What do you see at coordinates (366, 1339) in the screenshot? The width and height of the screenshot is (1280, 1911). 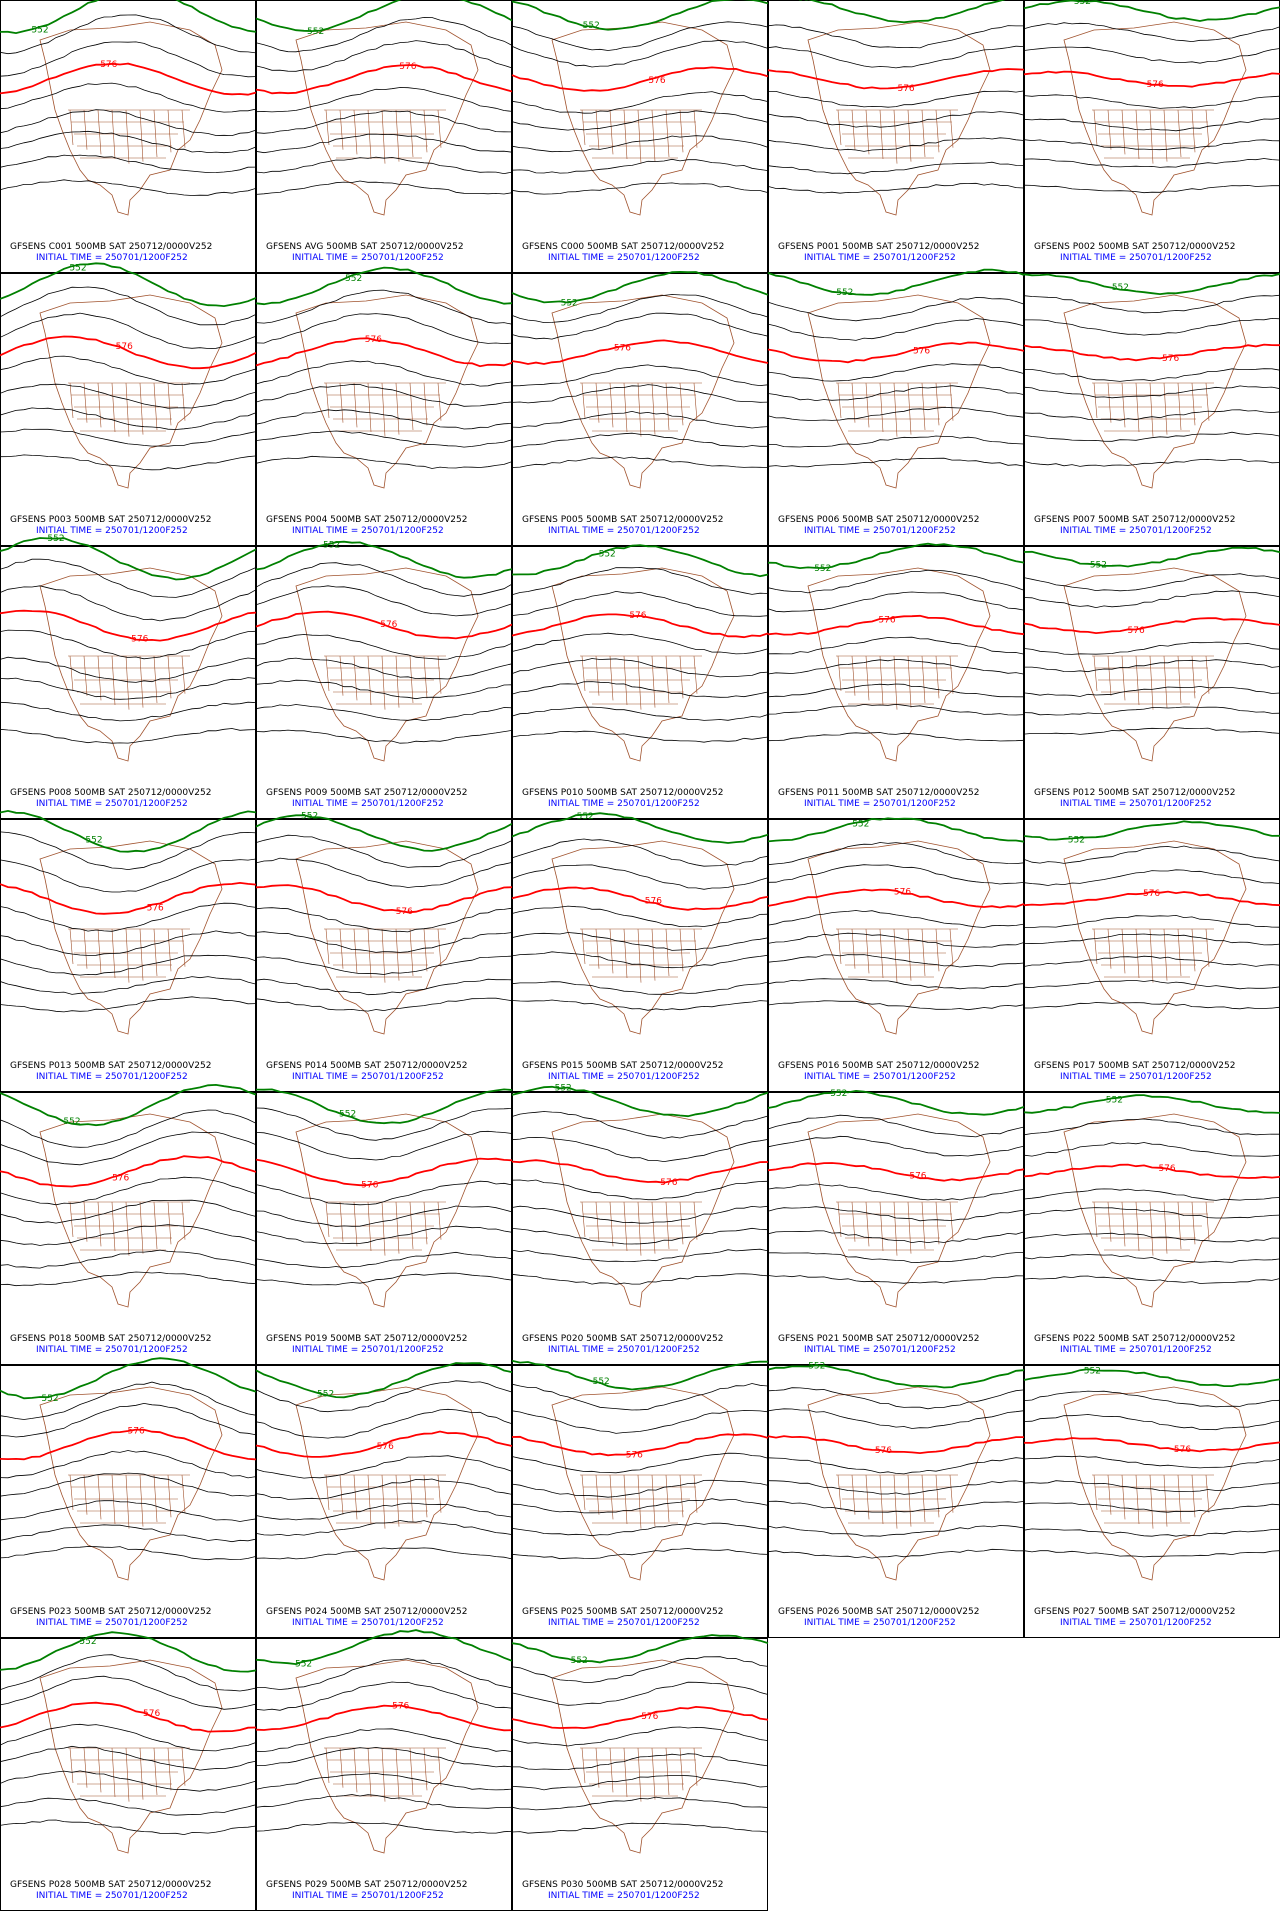 I see `panel-title: GFSENS P019 500MB SAT 250712/0000V252` at bounding box center [366, 1339].